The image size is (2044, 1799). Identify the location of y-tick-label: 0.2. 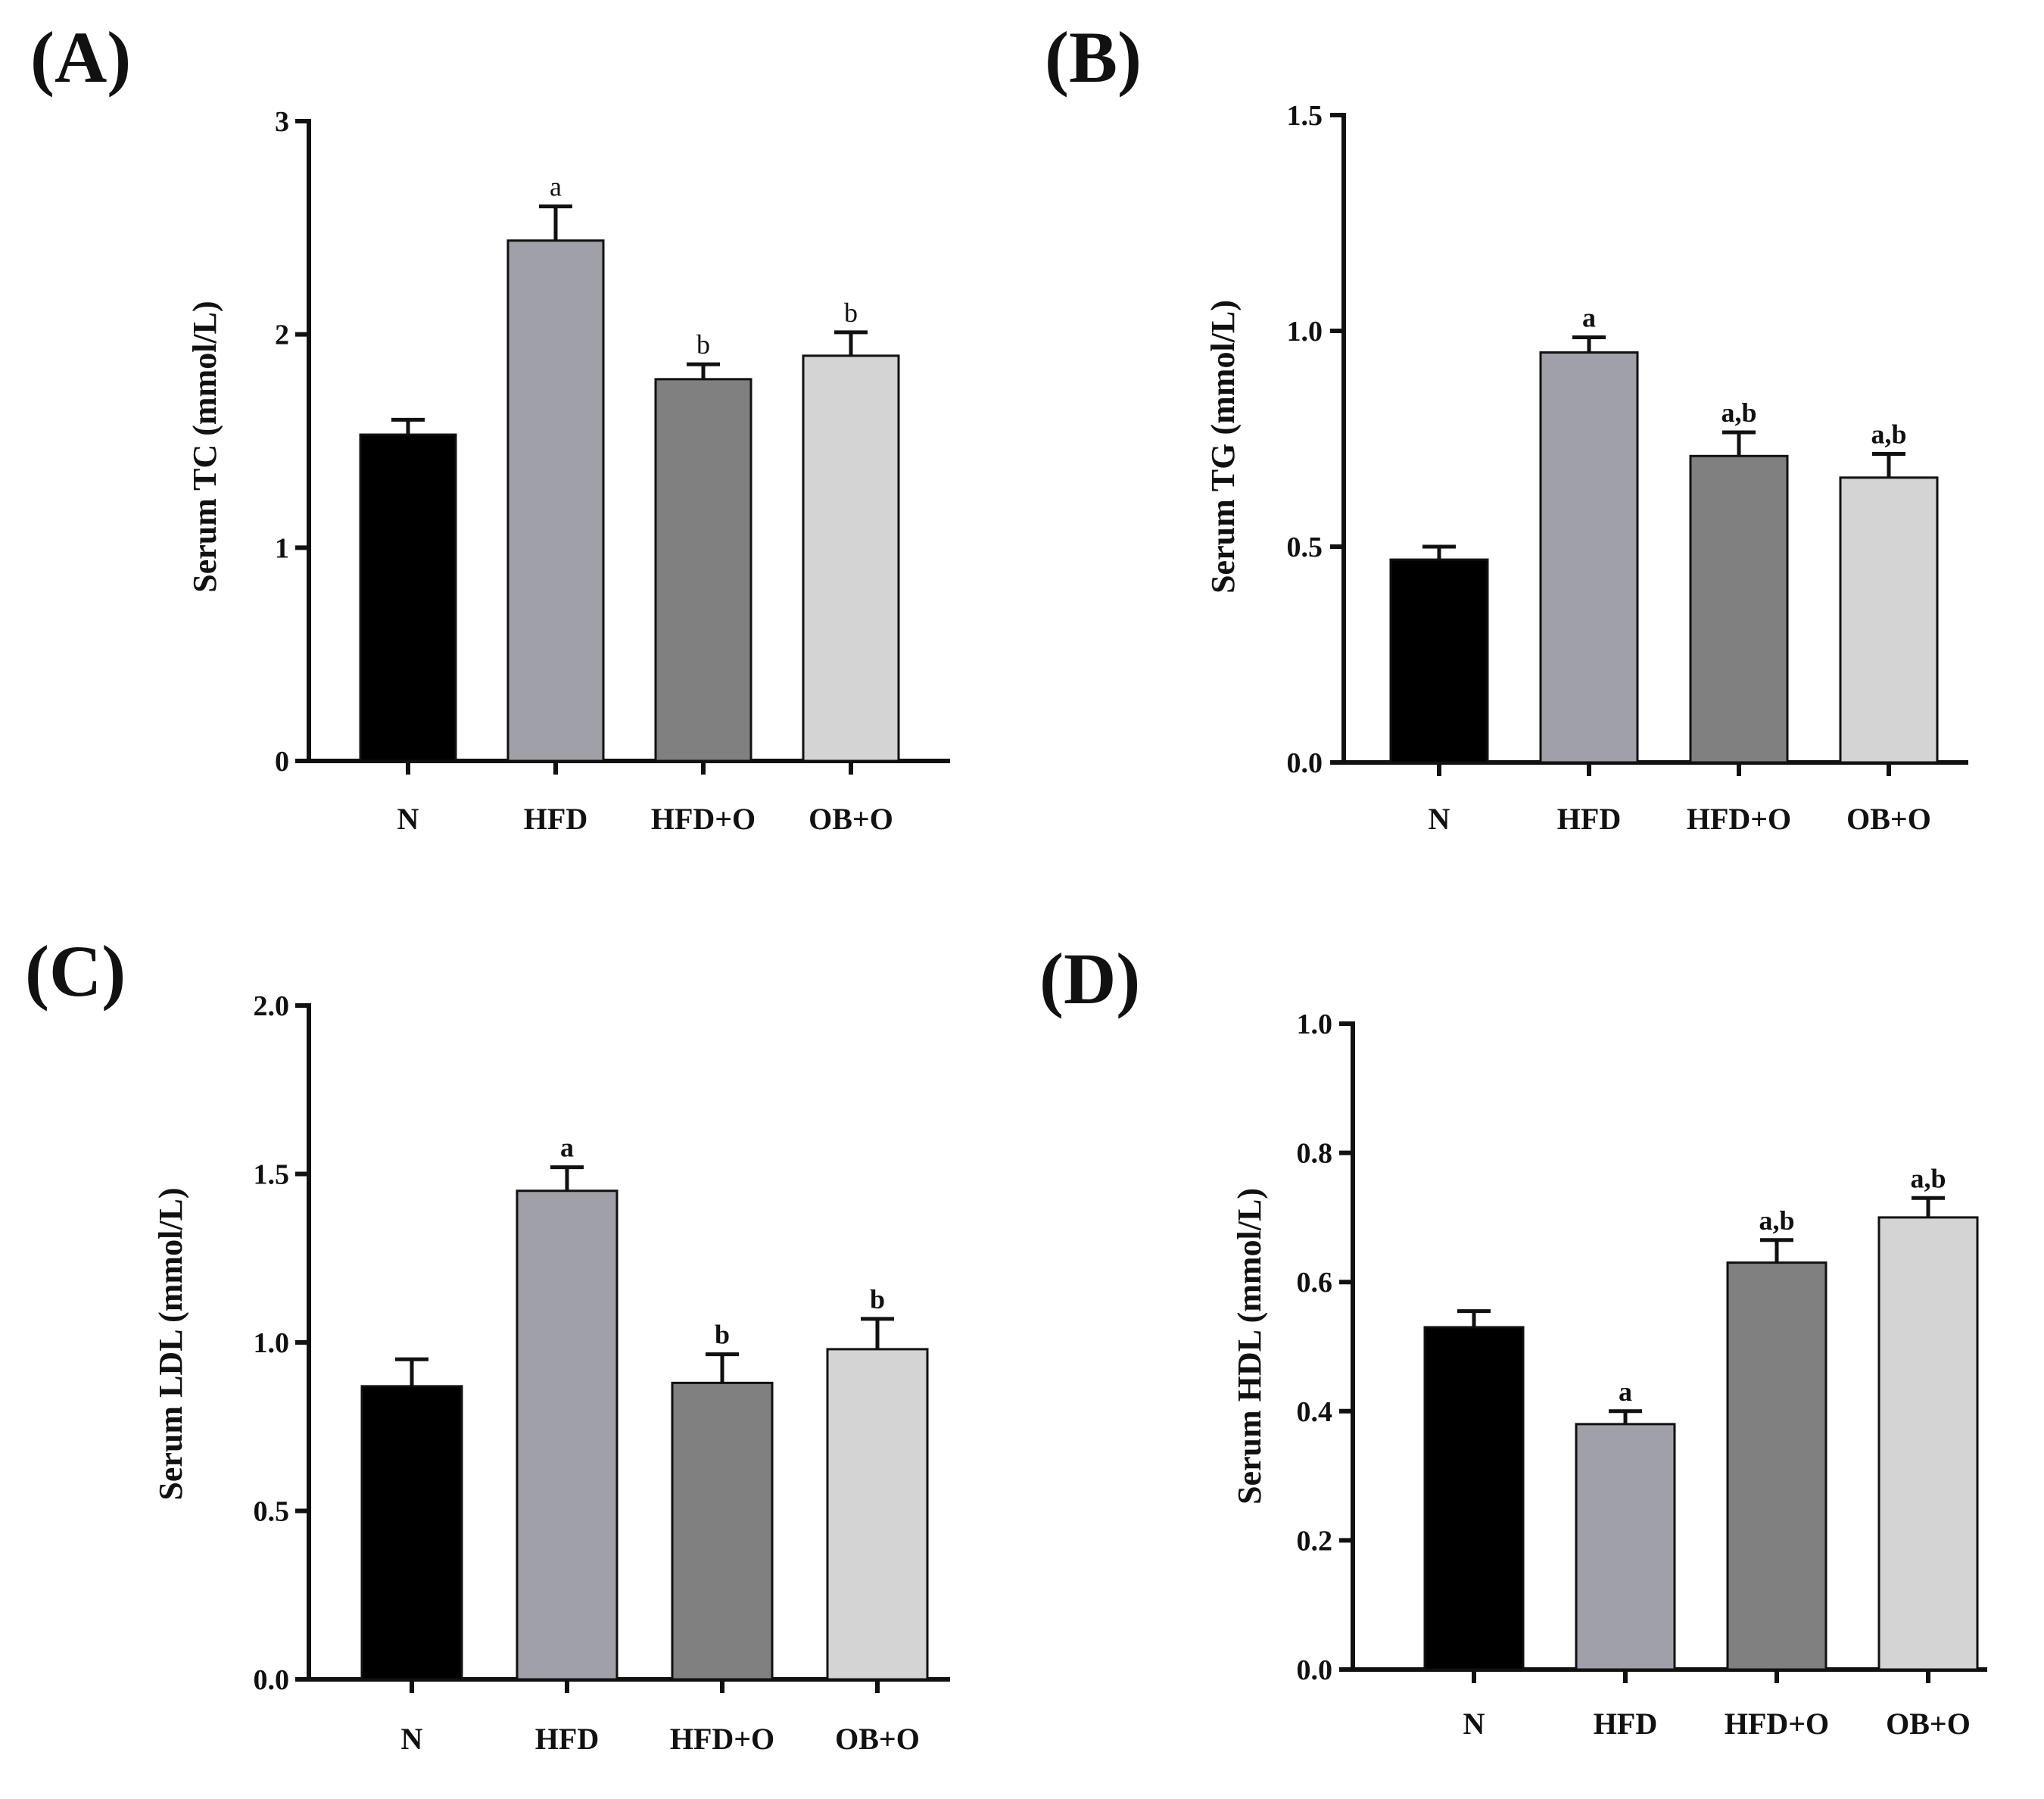
(1315, 1541).